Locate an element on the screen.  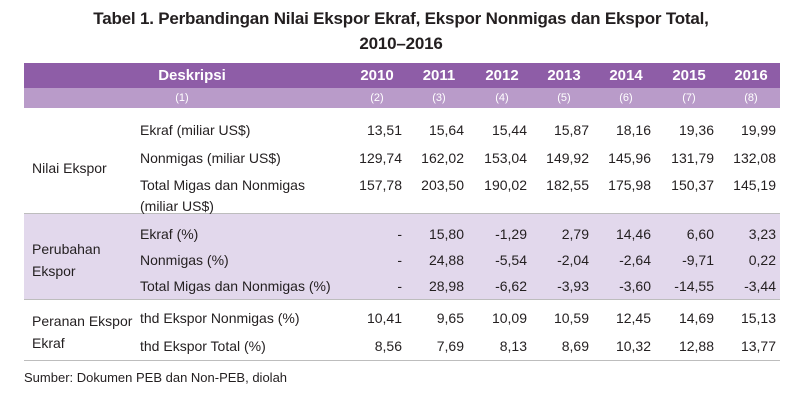
table-cell-value: -2,64 is located at coordinates (635, 260).